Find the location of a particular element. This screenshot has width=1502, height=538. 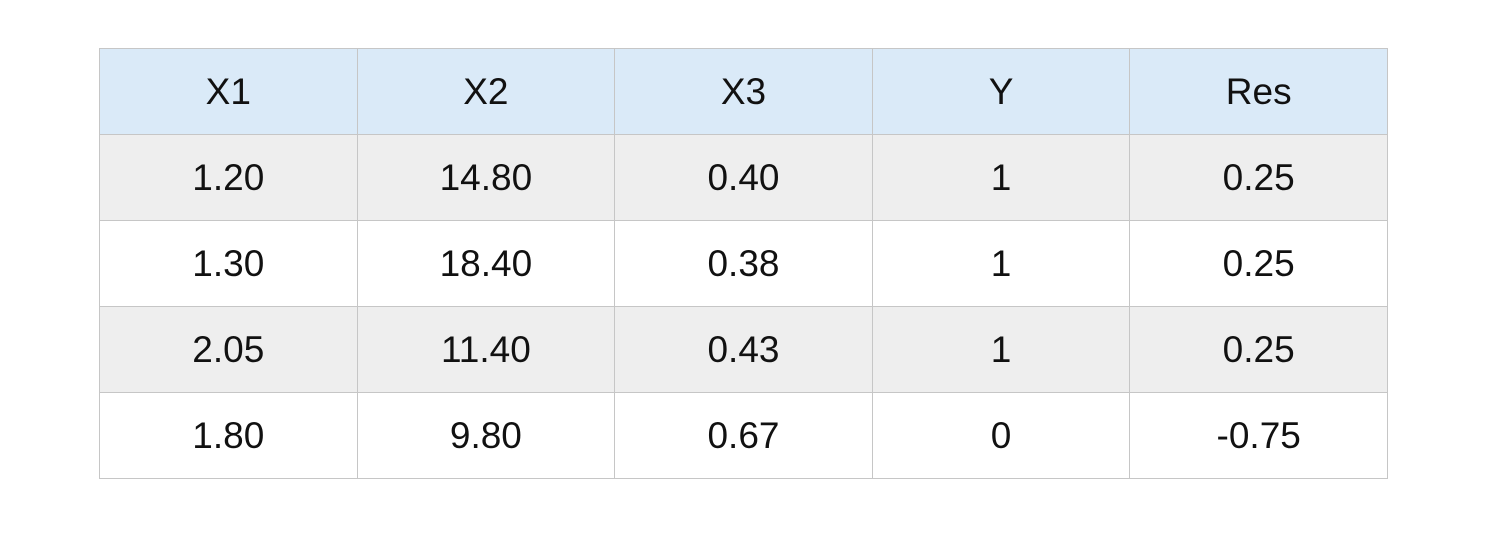

table-row: 1.20 14.80 0.40 1 0.25 is located at coordinates (743, 177).